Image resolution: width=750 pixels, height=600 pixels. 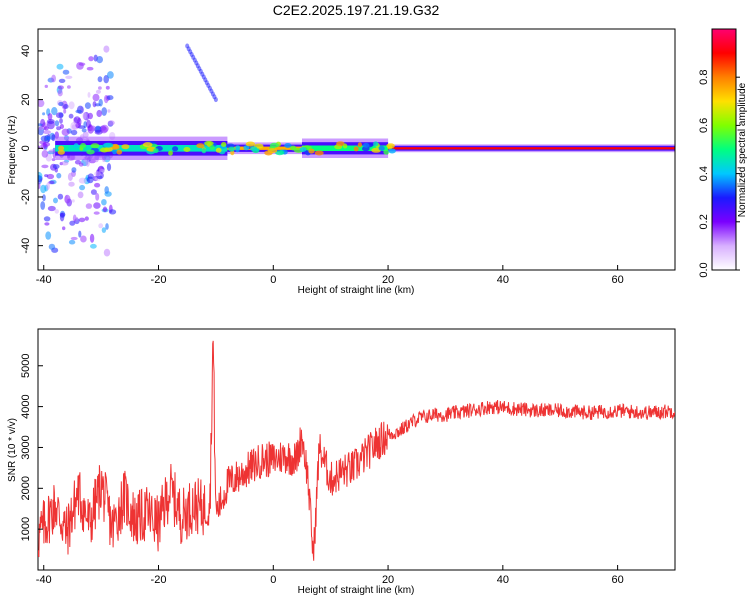 What do you see at coordinates (26, 148) in the screenshot?
I see `y-tick-label: 0` at bounding box center [26, 148].